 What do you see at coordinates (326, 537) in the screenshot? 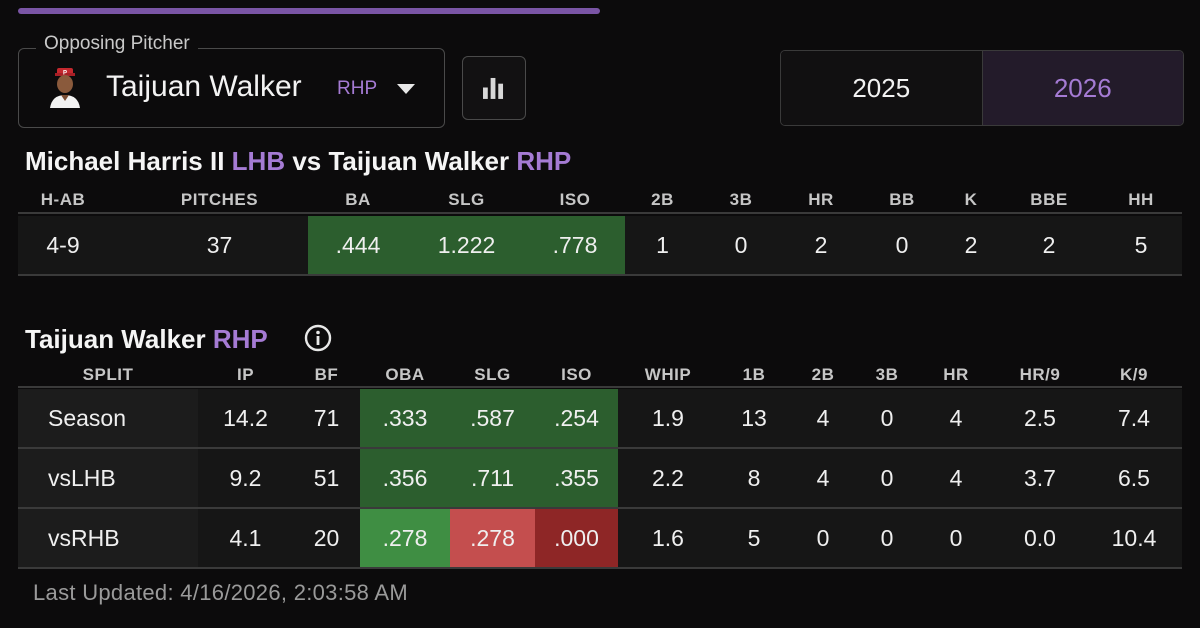
I see `table-cell: 20` at bounding box center [326, 537].